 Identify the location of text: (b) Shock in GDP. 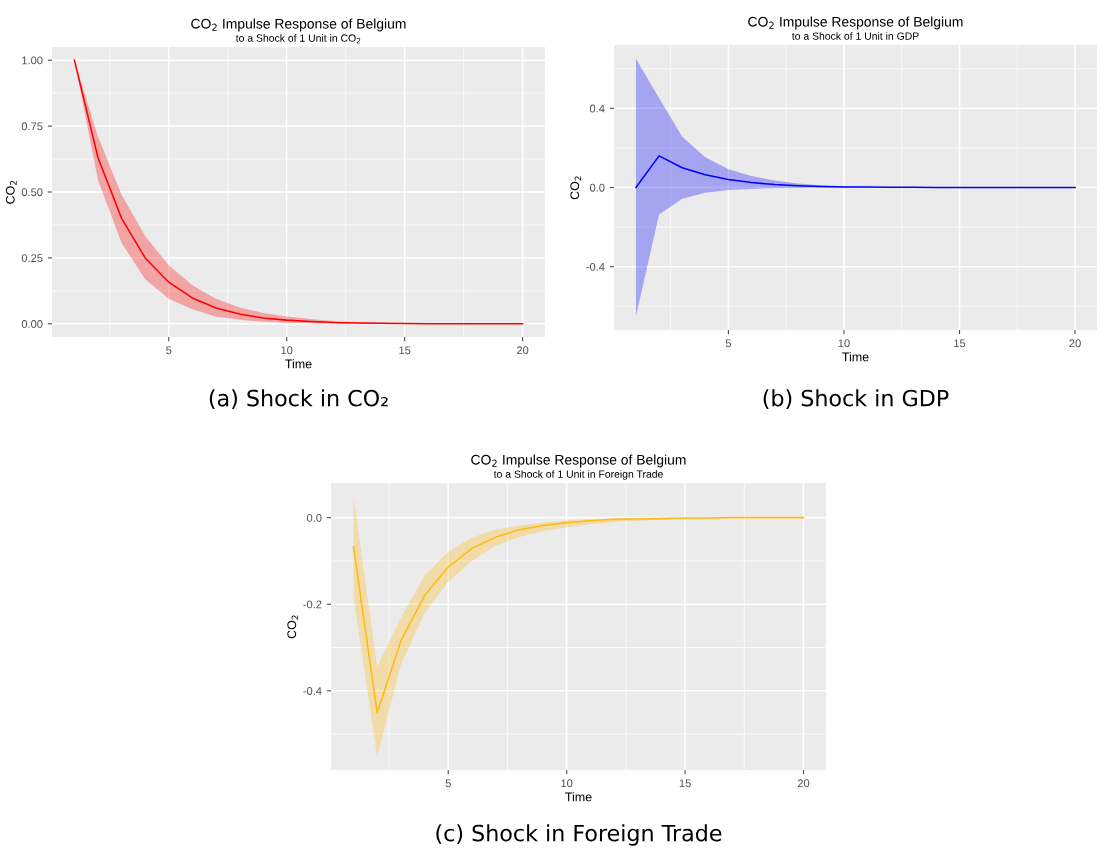
(856, 399).